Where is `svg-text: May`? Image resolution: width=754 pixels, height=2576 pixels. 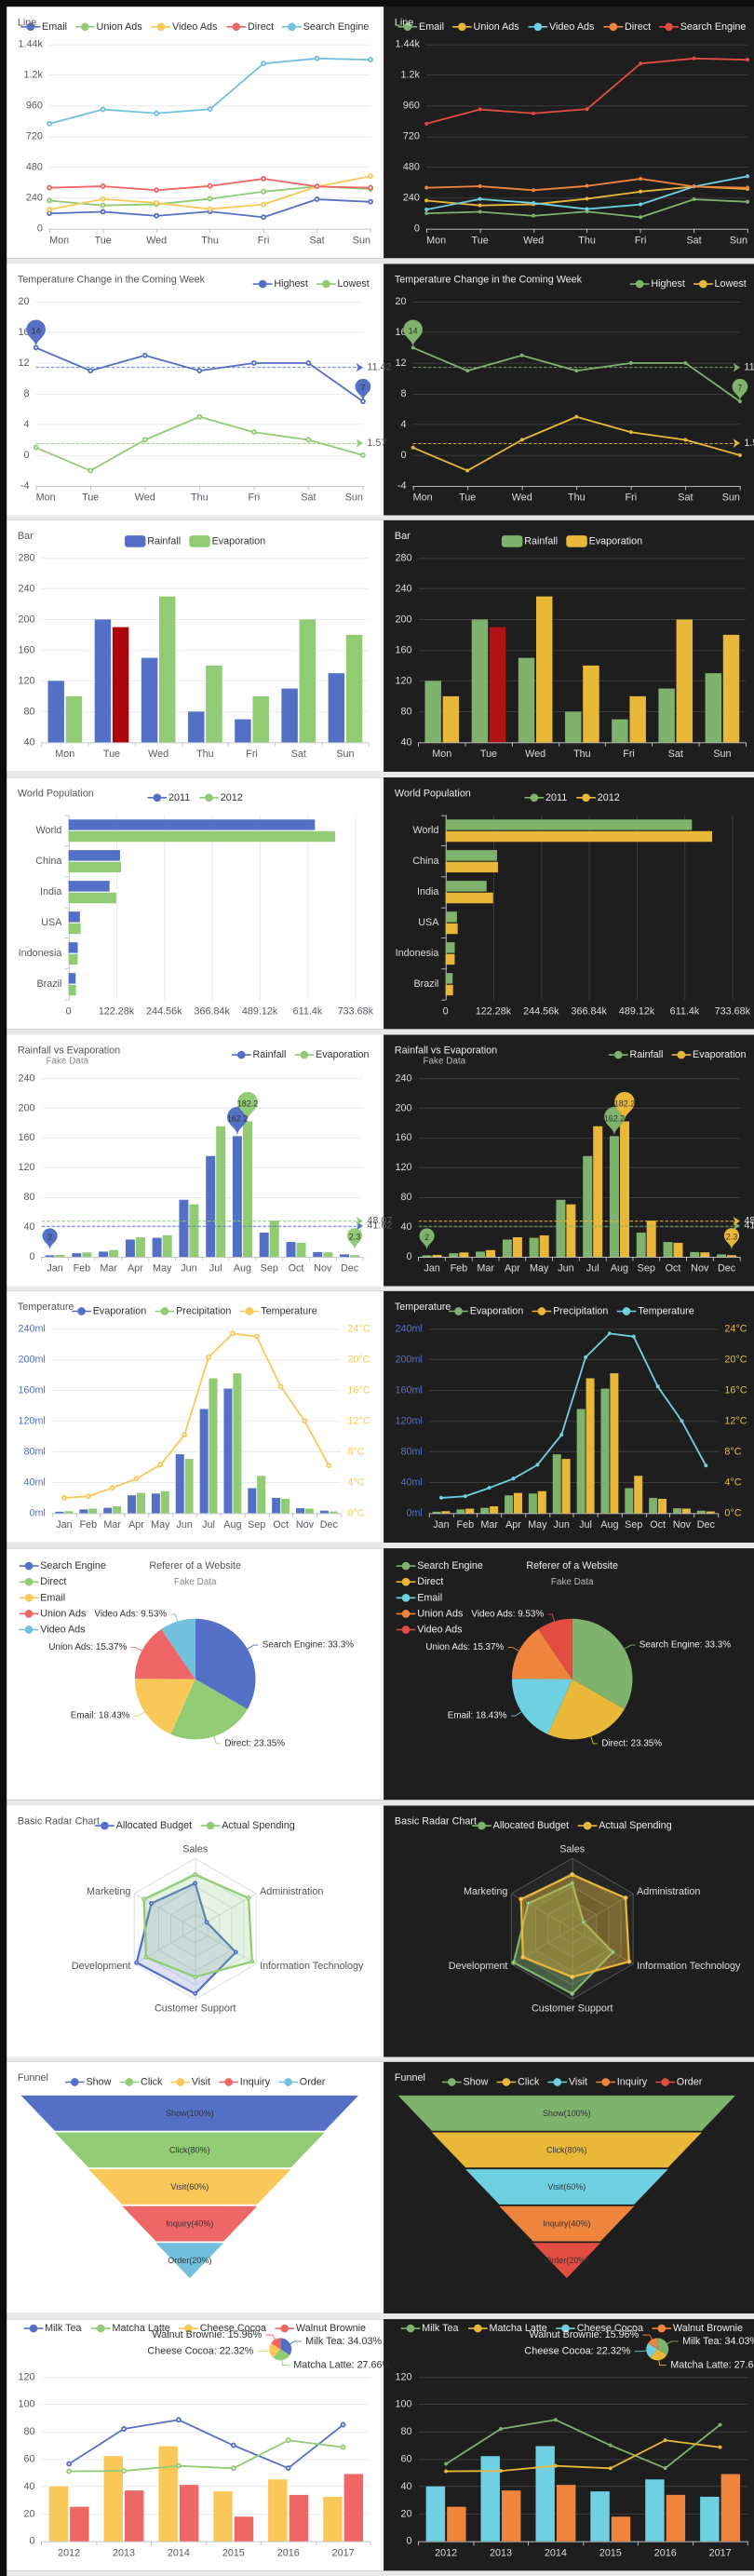 svg-text: May is located at coordinates (539, 1268).